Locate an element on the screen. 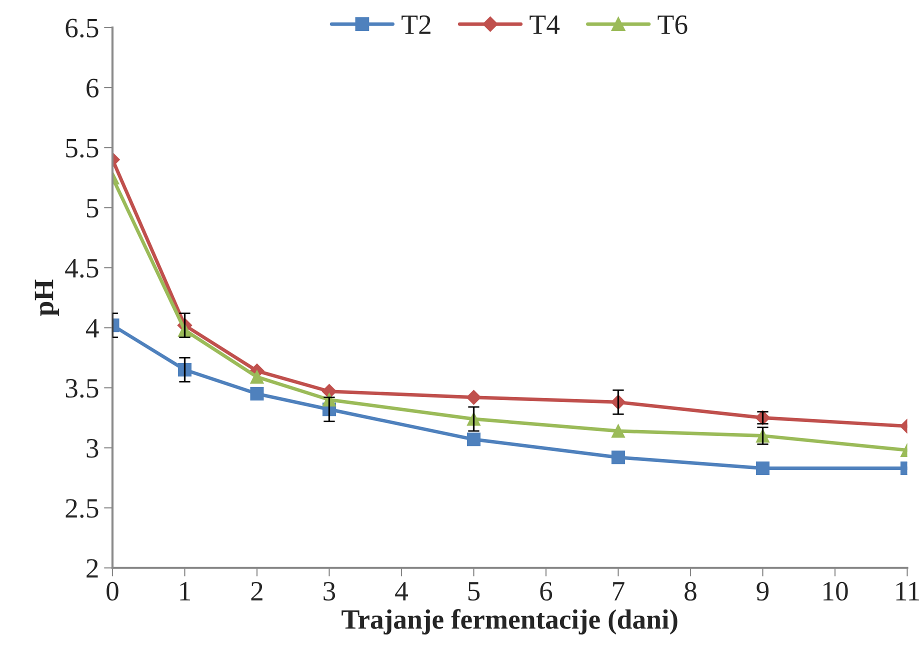 The height and width of the screenshot is (655, 922). y-tick-label: 6 is located at coordinates (92, 88).